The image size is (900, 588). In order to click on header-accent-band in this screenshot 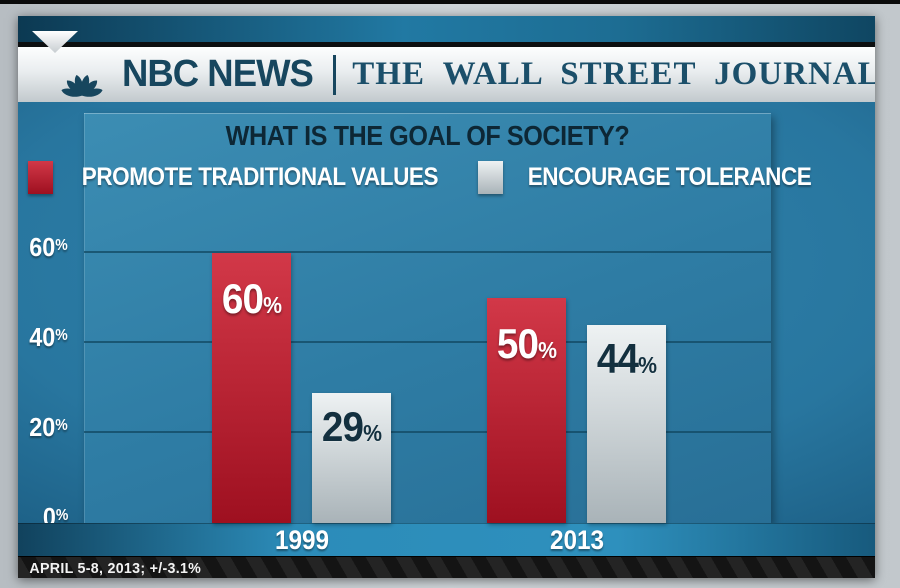, I will do `click(446, 29)`.